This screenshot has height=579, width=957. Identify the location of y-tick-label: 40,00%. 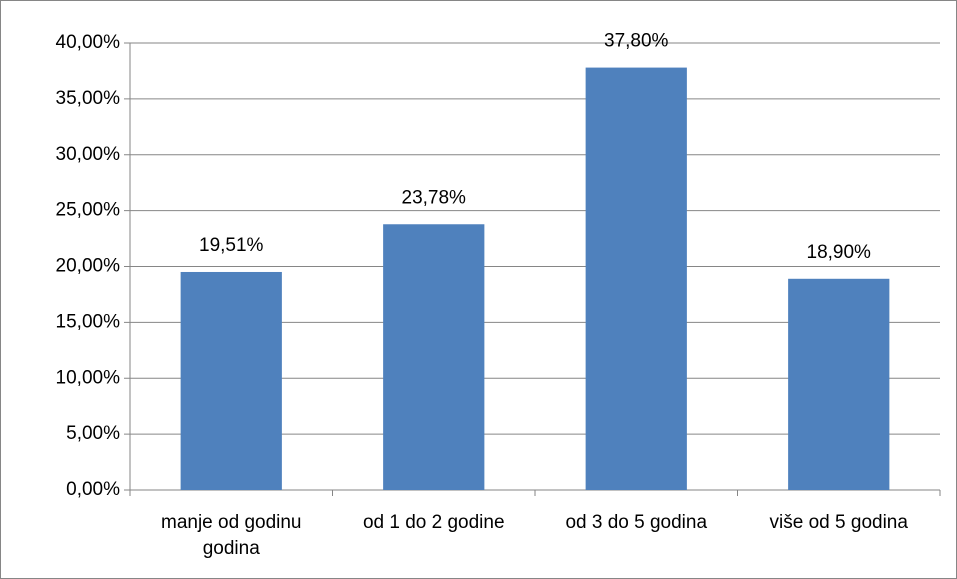
(88, 42).